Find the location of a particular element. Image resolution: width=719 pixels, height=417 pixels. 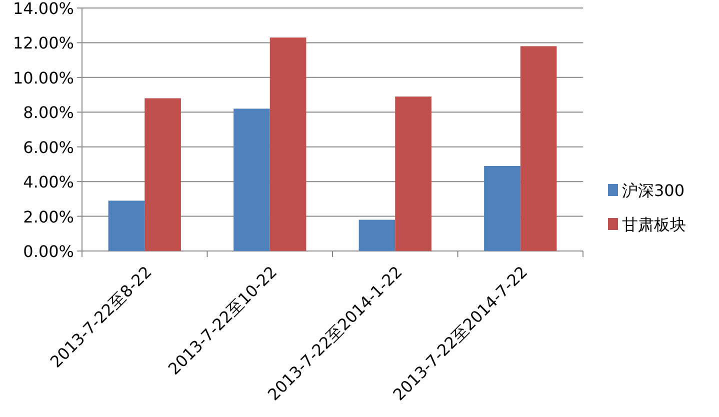

y-tick-label: 10.00% is located at coordinates (43, 78).